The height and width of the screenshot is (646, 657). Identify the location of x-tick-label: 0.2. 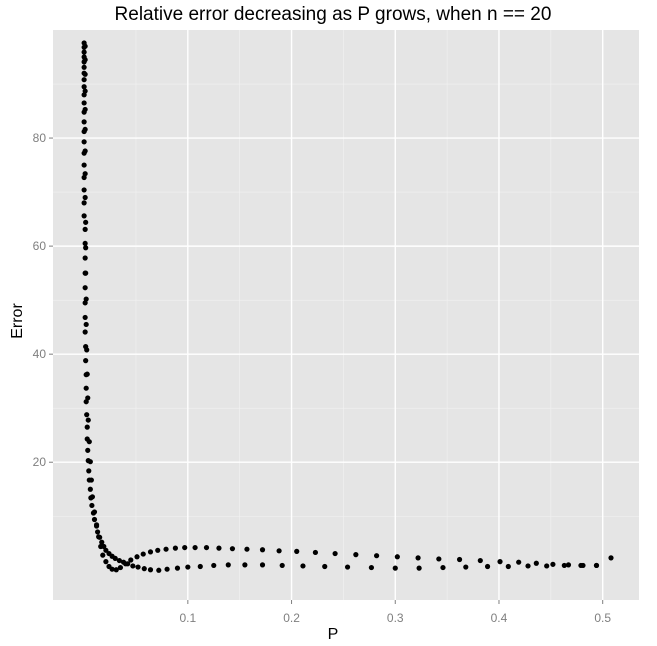
(291, 618).